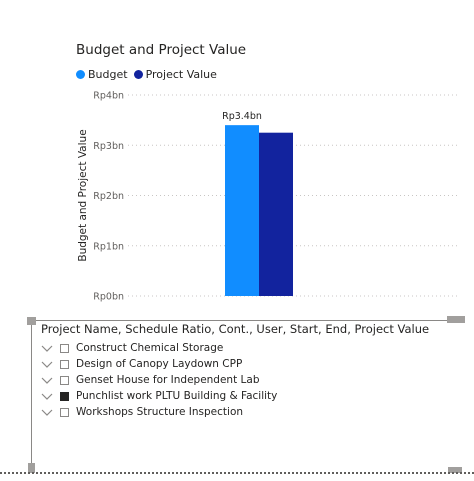  I want to click on resize-handle-top-left, so click(31, 321).